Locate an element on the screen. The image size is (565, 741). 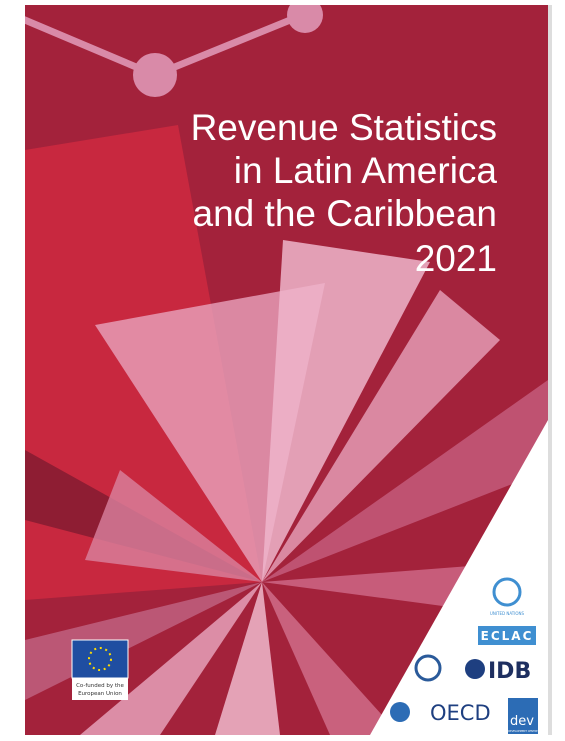
dev-label: dev is located at coordinates (522, 721).